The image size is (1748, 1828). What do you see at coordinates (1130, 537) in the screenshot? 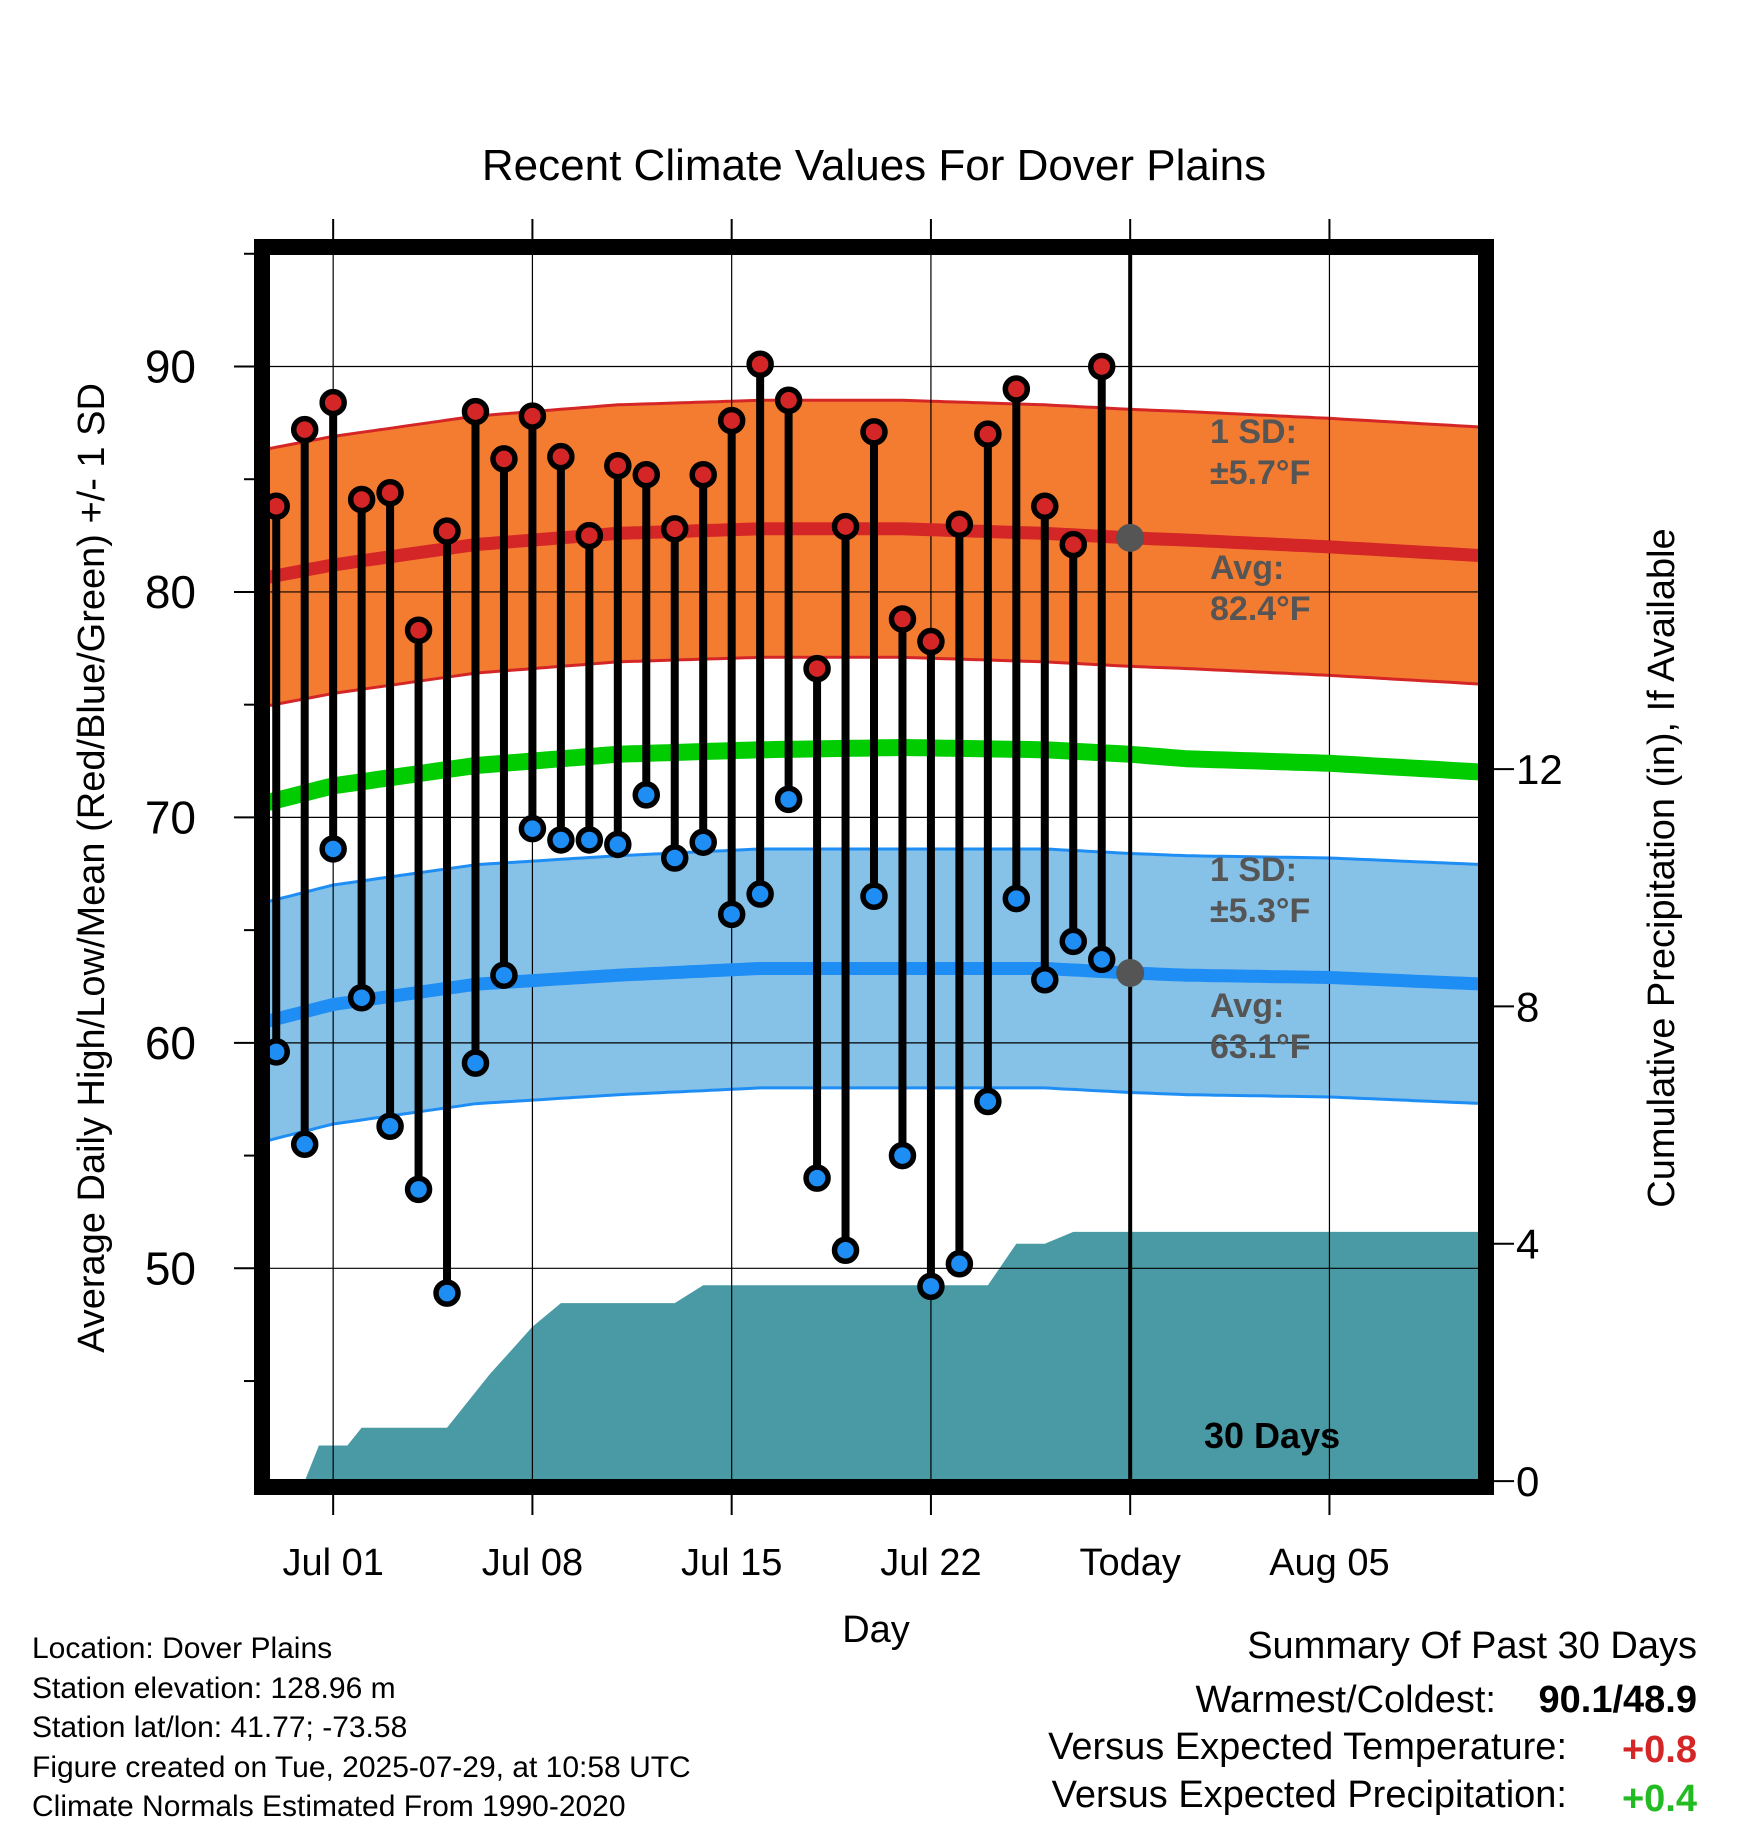
I see `today-high-normal-marker` at bounding box center [1130, 537].